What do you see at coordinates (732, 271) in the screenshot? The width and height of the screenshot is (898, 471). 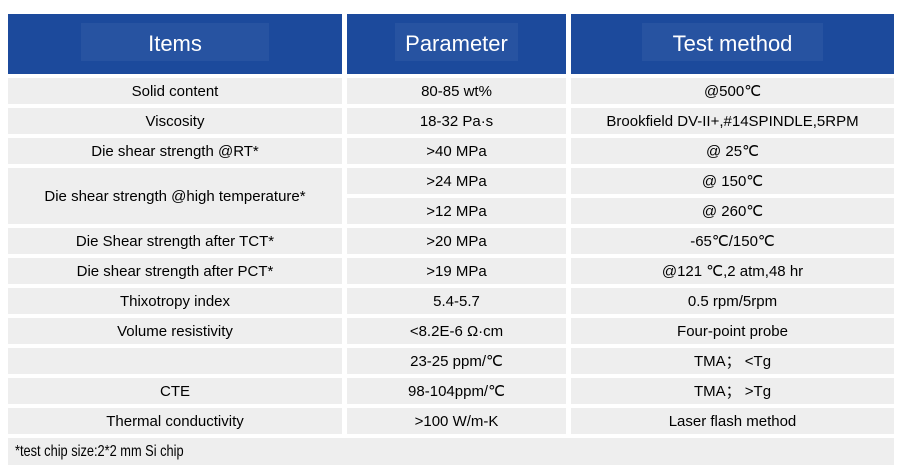 I see `test-method-cell: @121 ℃,2 atm,48 hr` at bounding box center [732, 271].